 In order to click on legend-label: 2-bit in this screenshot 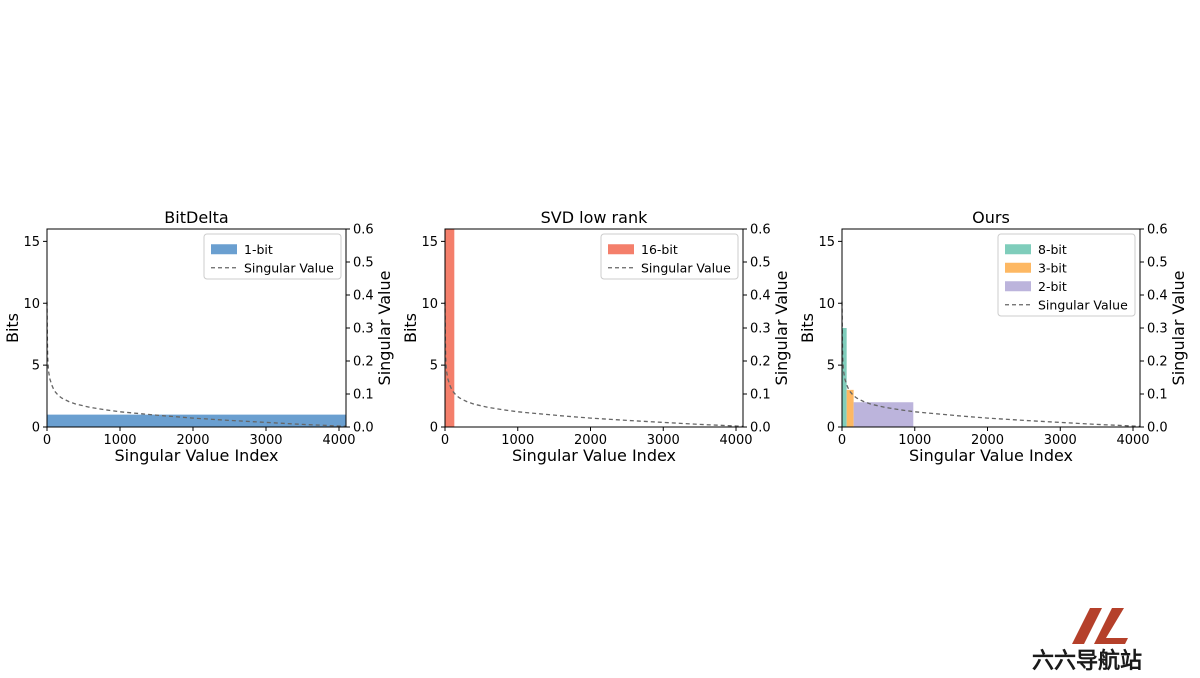, I will do `click(1052, 286)`.